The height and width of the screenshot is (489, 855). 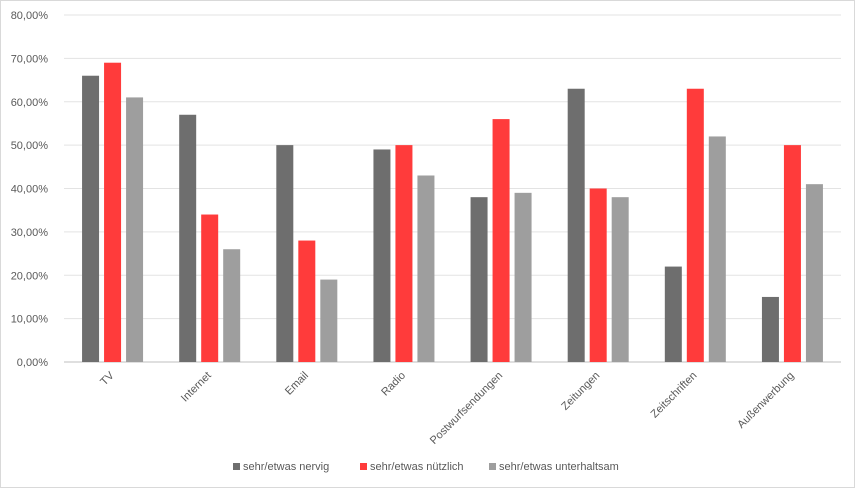 I want to click on y-tick-label: 30,00%, so click(x=30, y=233).